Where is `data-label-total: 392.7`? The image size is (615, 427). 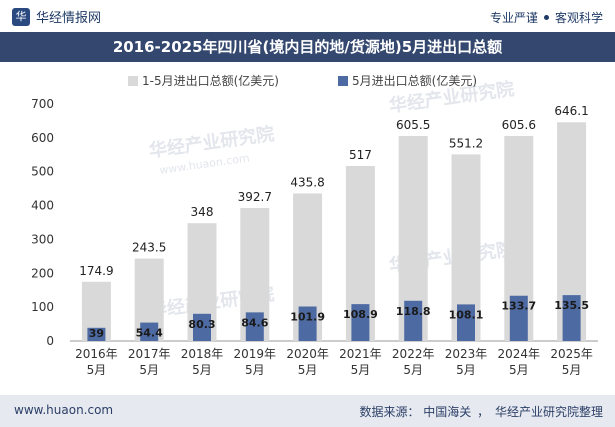
data-label-total: 392.7 is located at coordinates (255, 197).